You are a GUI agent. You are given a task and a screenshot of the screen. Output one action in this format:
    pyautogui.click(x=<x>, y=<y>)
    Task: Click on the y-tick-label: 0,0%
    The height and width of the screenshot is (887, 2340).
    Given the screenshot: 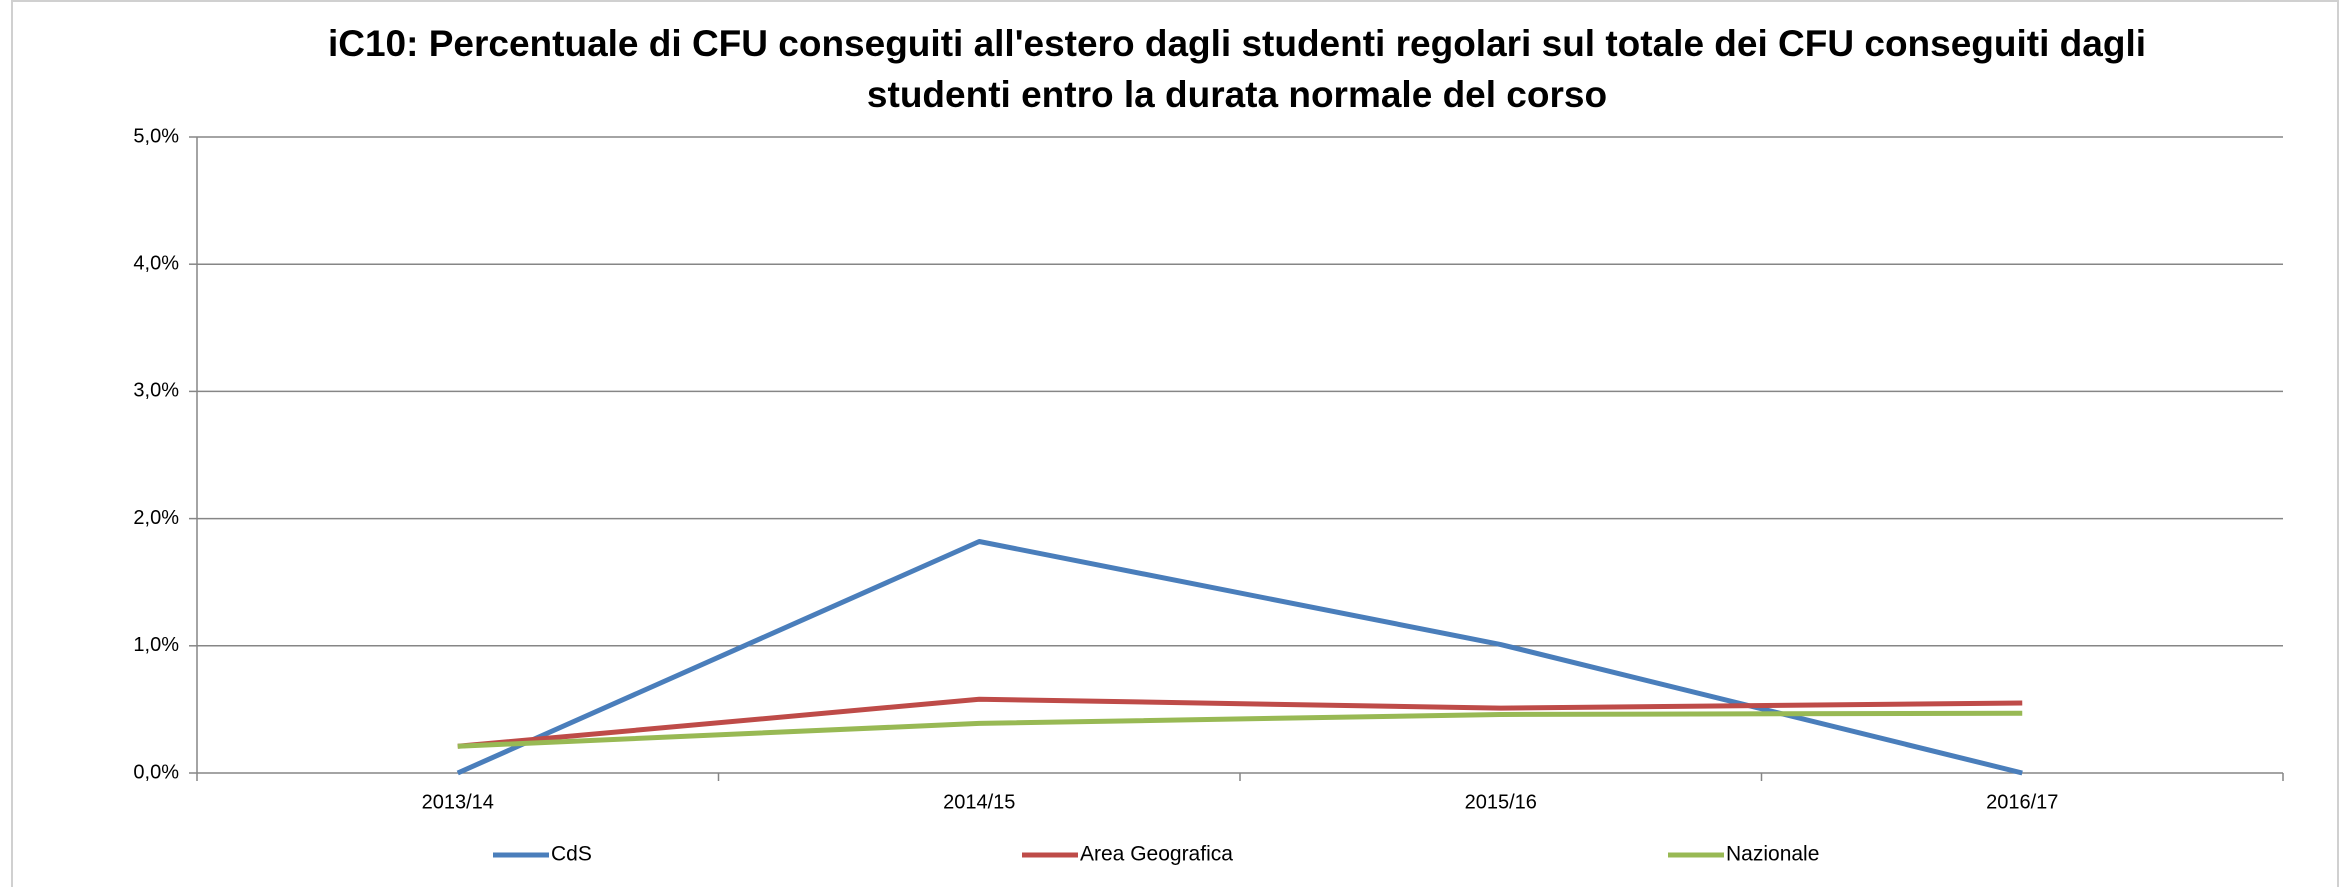 What is the action you would take?
    pyautogui.click(x=156, y=772)
    